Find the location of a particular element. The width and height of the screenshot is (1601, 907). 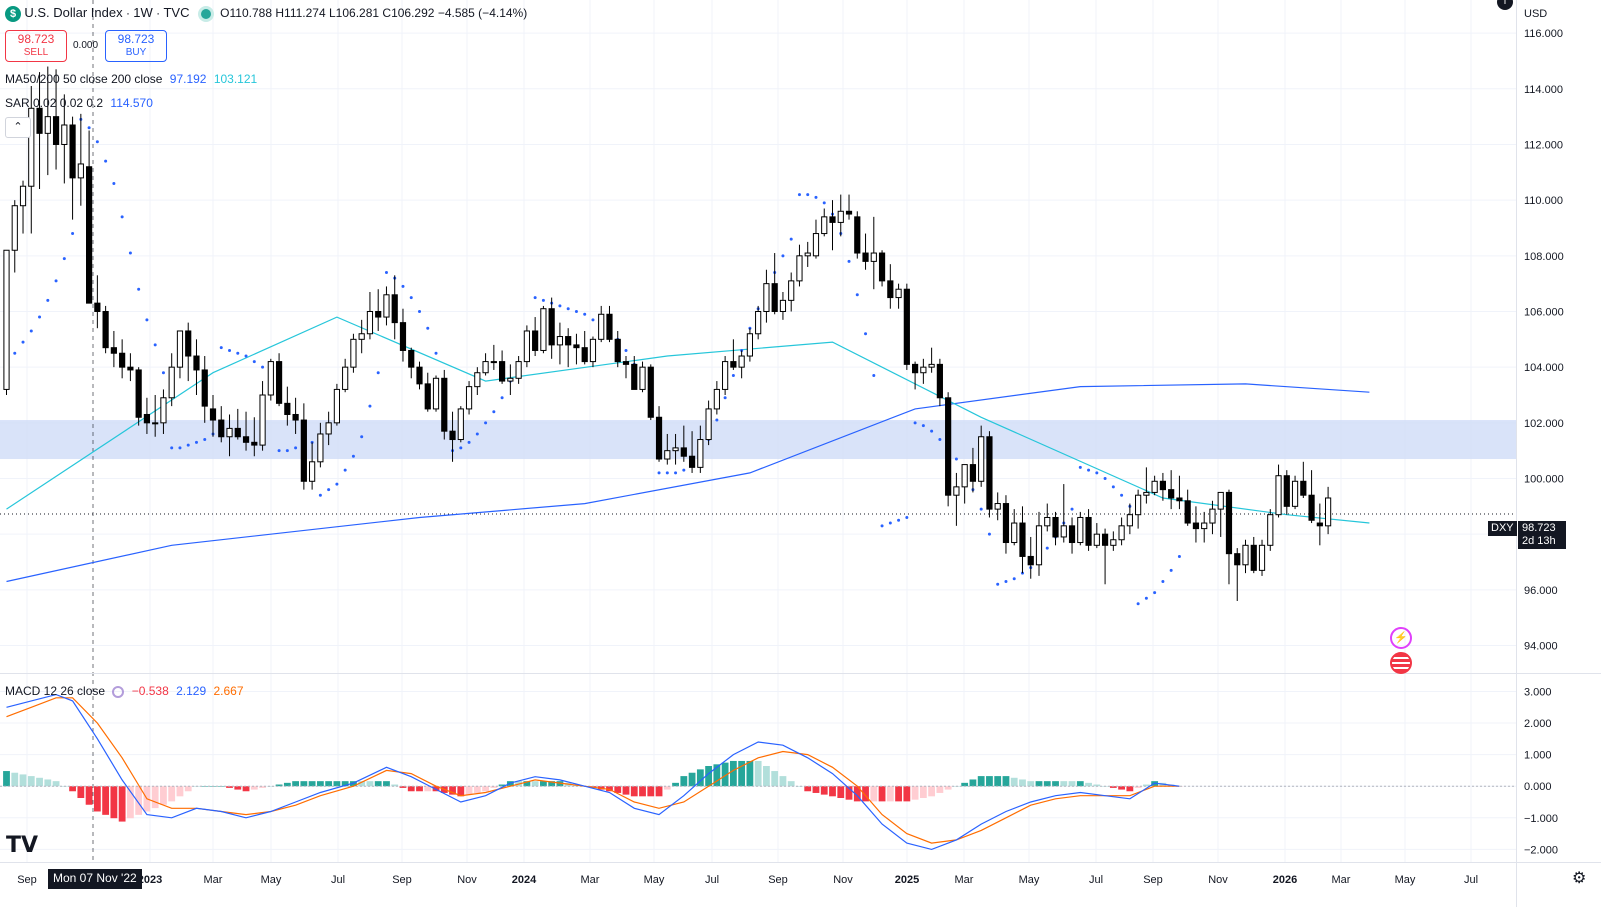

macd-settings-icon is located at coordinates (118, 691).